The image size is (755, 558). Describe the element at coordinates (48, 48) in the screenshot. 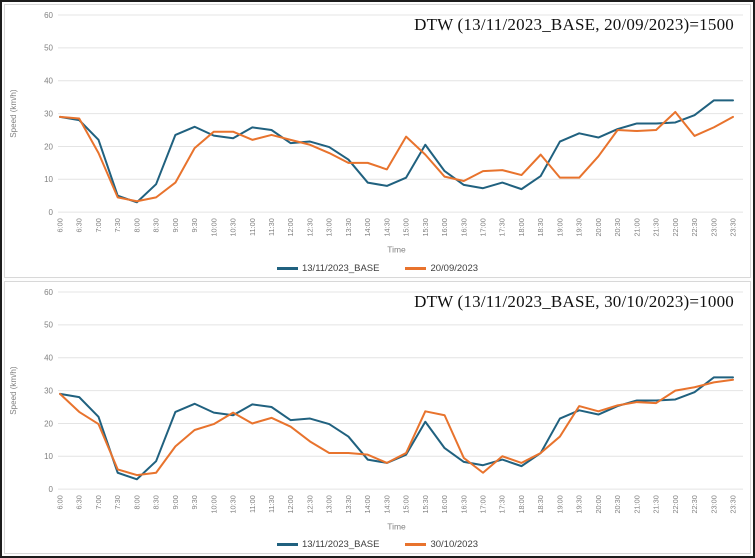

I see `y-tick-label: 50` at that location.